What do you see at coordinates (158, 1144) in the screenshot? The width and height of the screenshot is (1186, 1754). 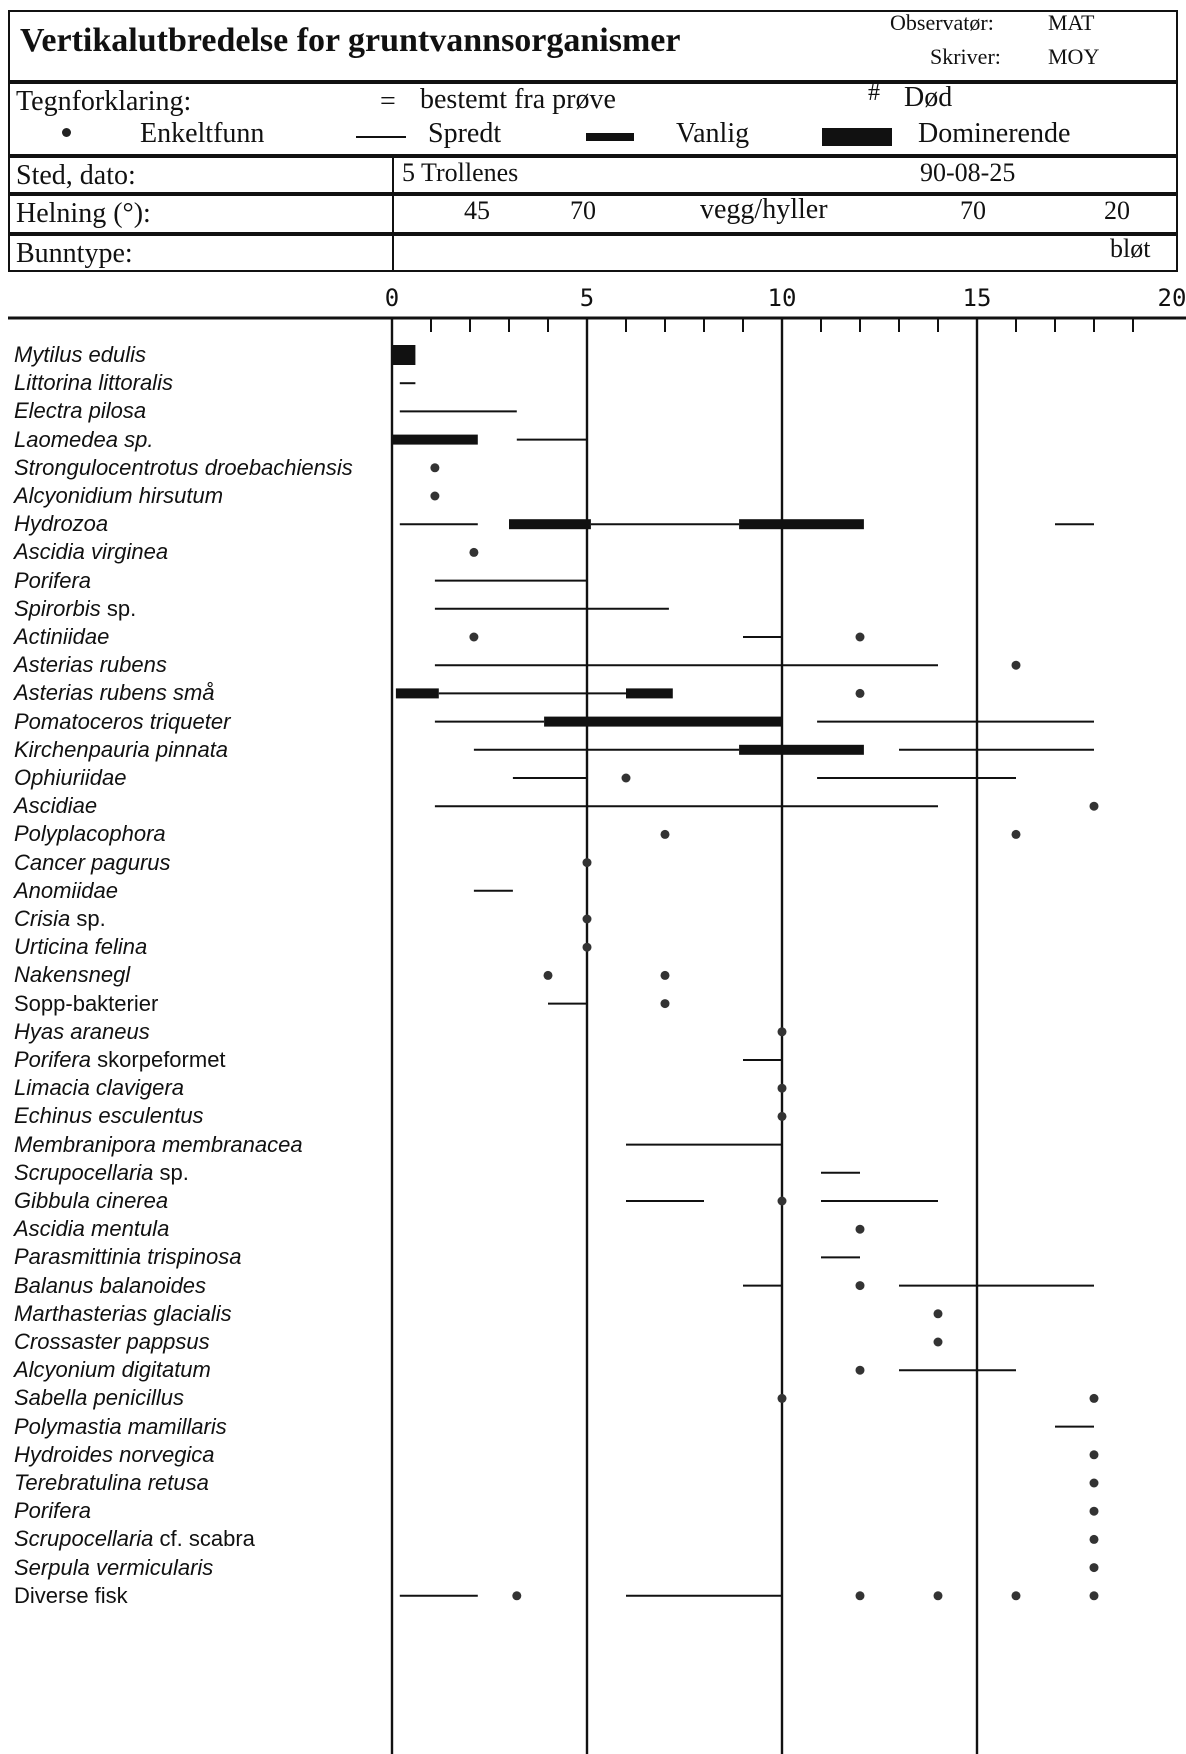 I see `species-label: Membranipora membranacea` at bounding box center [158, 1144].